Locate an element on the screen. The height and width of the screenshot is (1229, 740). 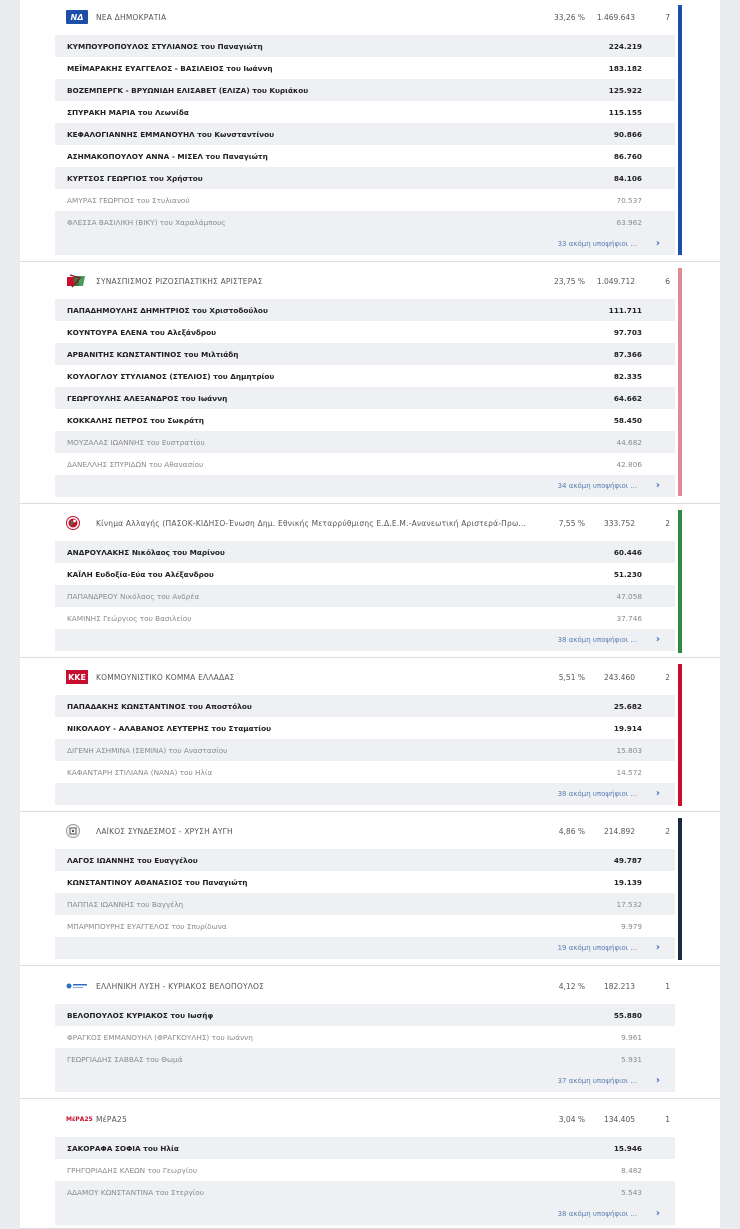
candidate-name: ΚΥΜΠΟΥΡΟΠΟΥΛΟΣ ΣΤΥΛΙΑΝΟΣ του Παναγιώτη is located at coordinates (165, 46).